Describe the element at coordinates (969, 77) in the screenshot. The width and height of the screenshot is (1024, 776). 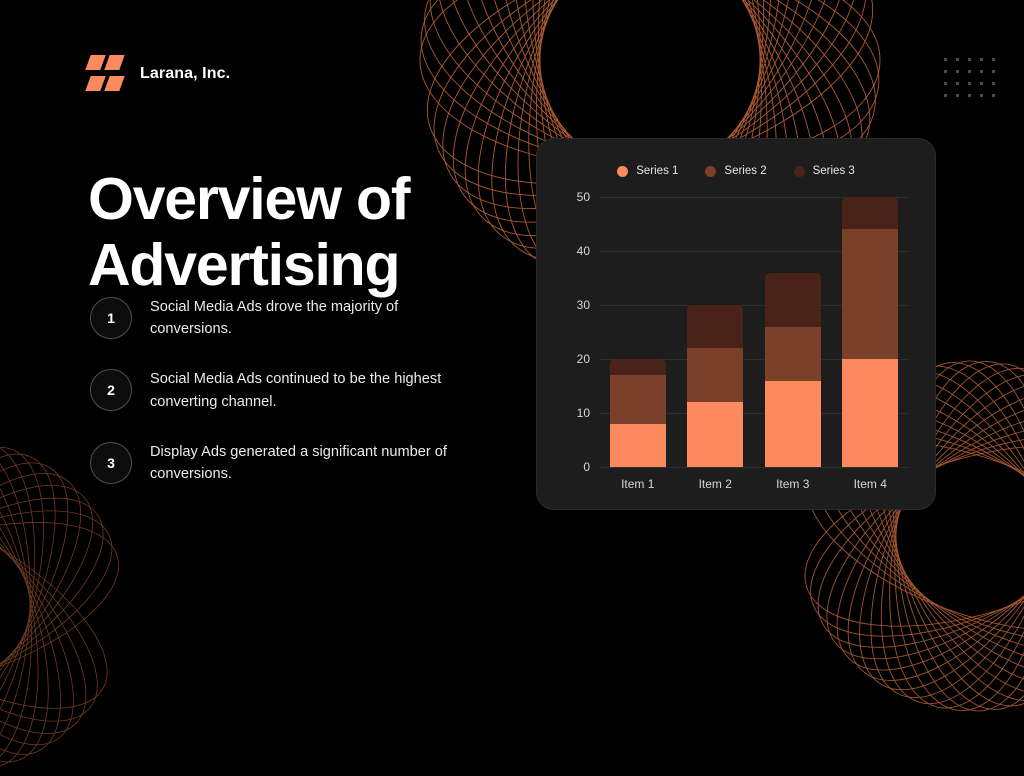
I see `dot-grid-icon` at that location.